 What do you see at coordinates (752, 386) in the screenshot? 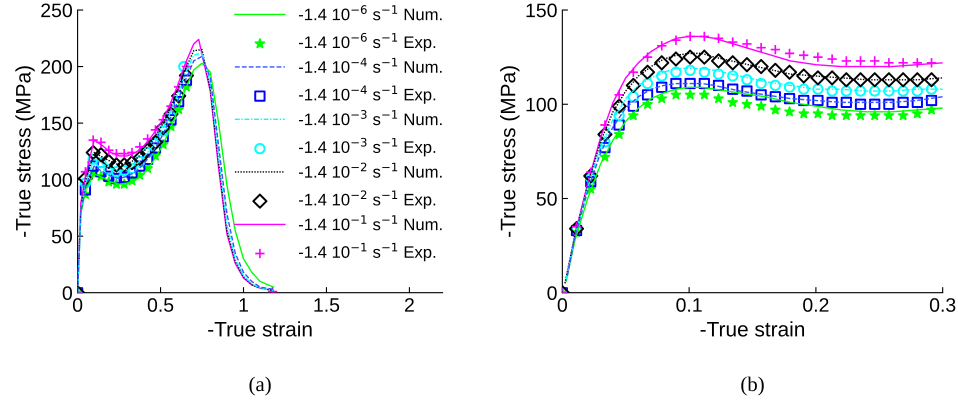
I see `text: (b)` at bounding box center [752, 386].